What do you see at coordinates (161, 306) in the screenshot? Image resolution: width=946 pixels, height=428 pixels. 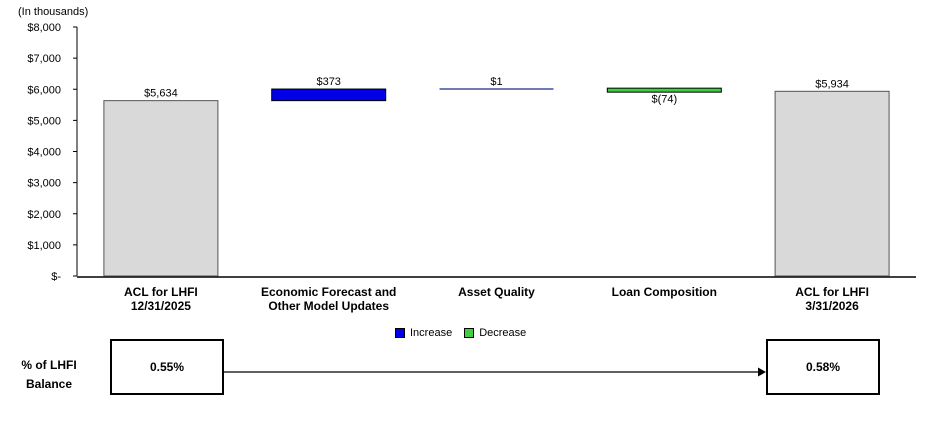 I see `category-label-1: 12/31/2025` at bounding box center [161, 306].